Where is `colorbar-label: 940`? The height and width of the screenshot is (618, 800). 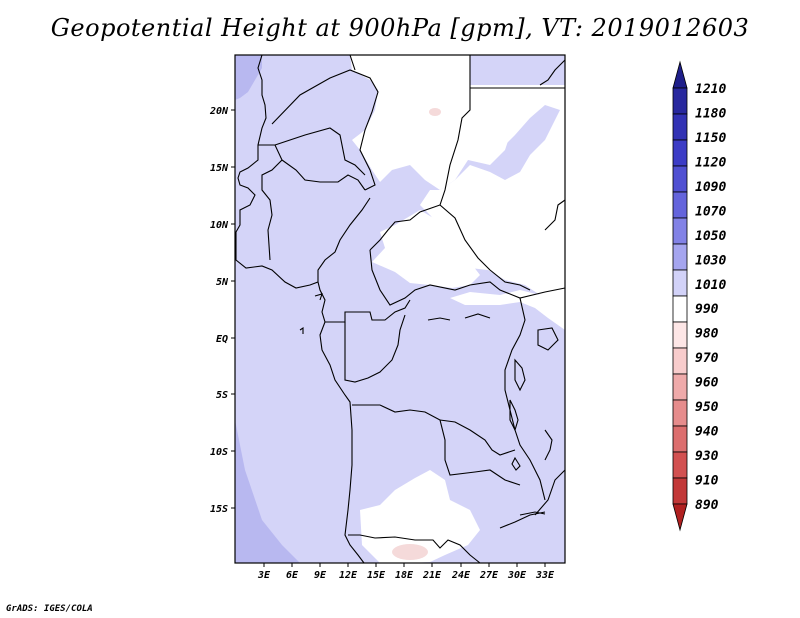
colorbar-label: 940 is located at coordinates (707, 432).